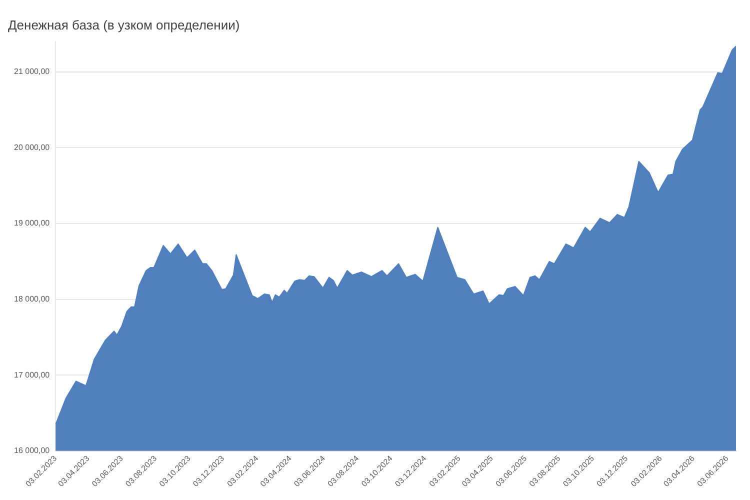 The height and width of the screenshot is (500, 750). Describe the element at coordinates (32, 375) in the screenshot. I see `y-tick-label: 17 000,00` at that location.